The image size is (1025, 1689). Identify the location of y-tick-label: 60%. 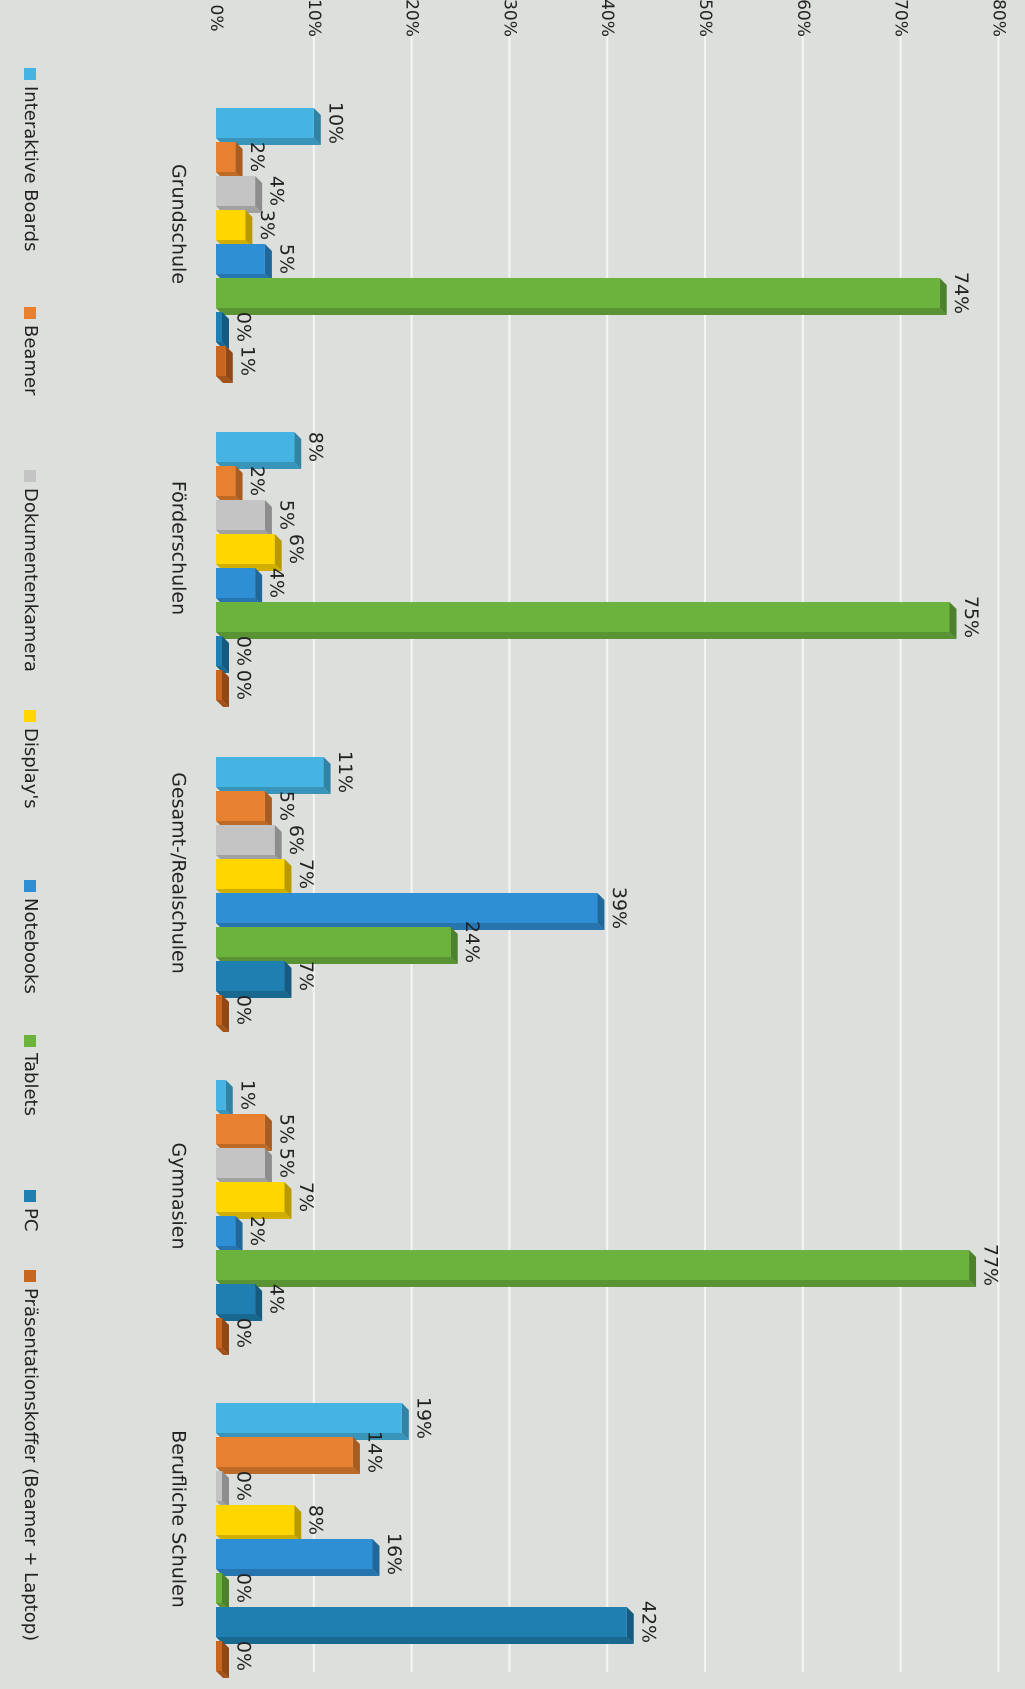
(803, 18).